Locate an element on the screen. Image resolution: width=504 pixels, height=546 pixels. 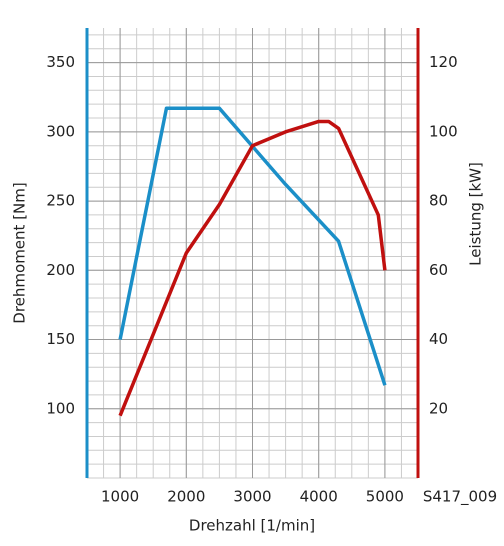
x-tick-label: 3000 is located at coordinates (252, 497).